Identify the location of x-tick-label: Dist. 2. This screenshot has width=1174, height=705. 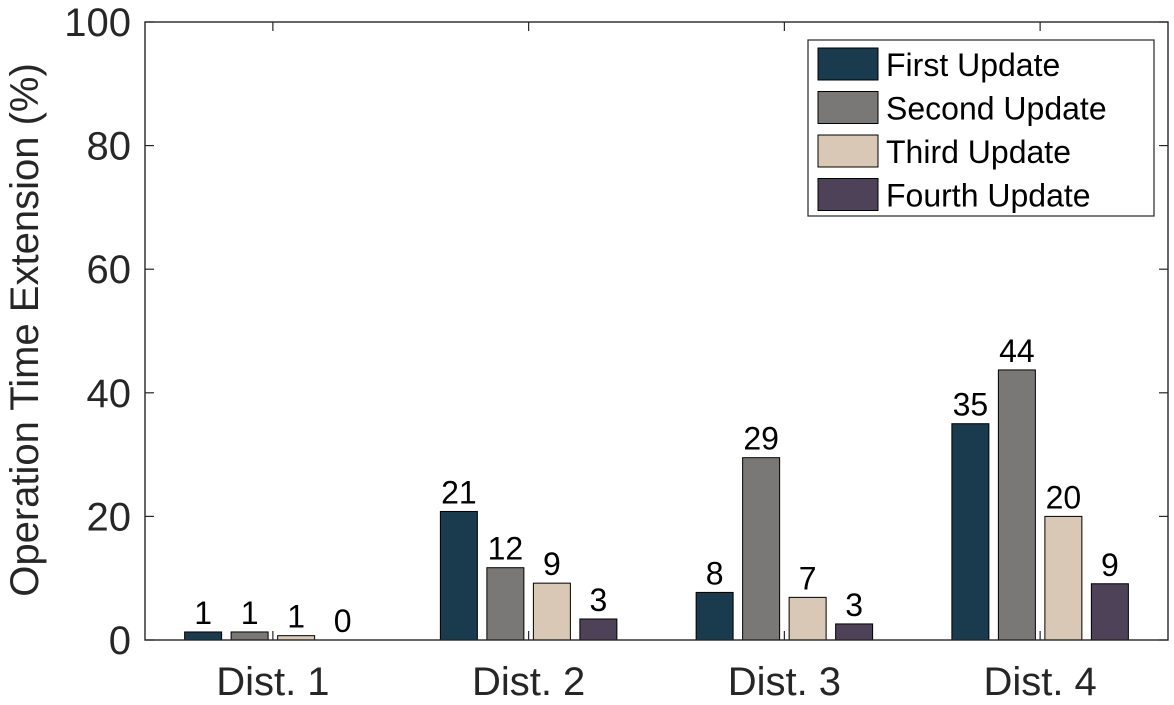
(528, 680).